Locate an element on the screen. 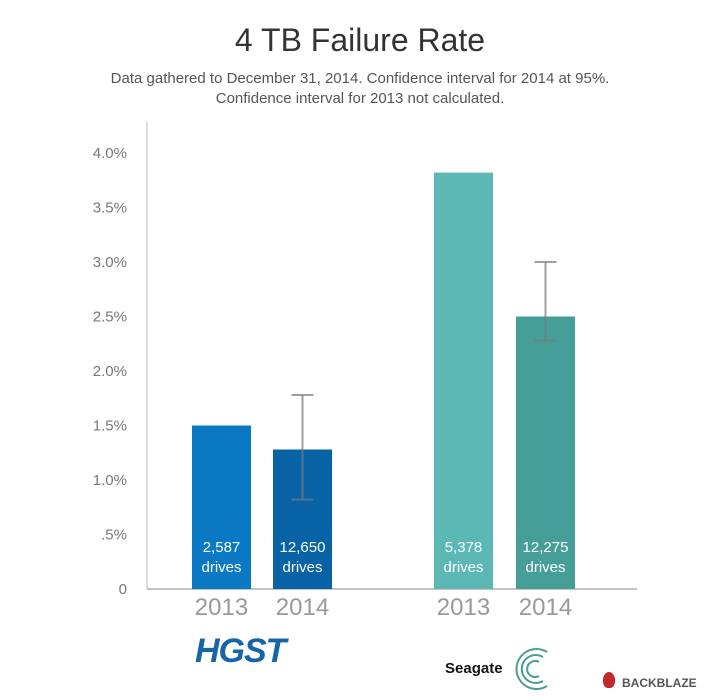  y-tick-label: 3.5% is located at coordinates (110, 208).